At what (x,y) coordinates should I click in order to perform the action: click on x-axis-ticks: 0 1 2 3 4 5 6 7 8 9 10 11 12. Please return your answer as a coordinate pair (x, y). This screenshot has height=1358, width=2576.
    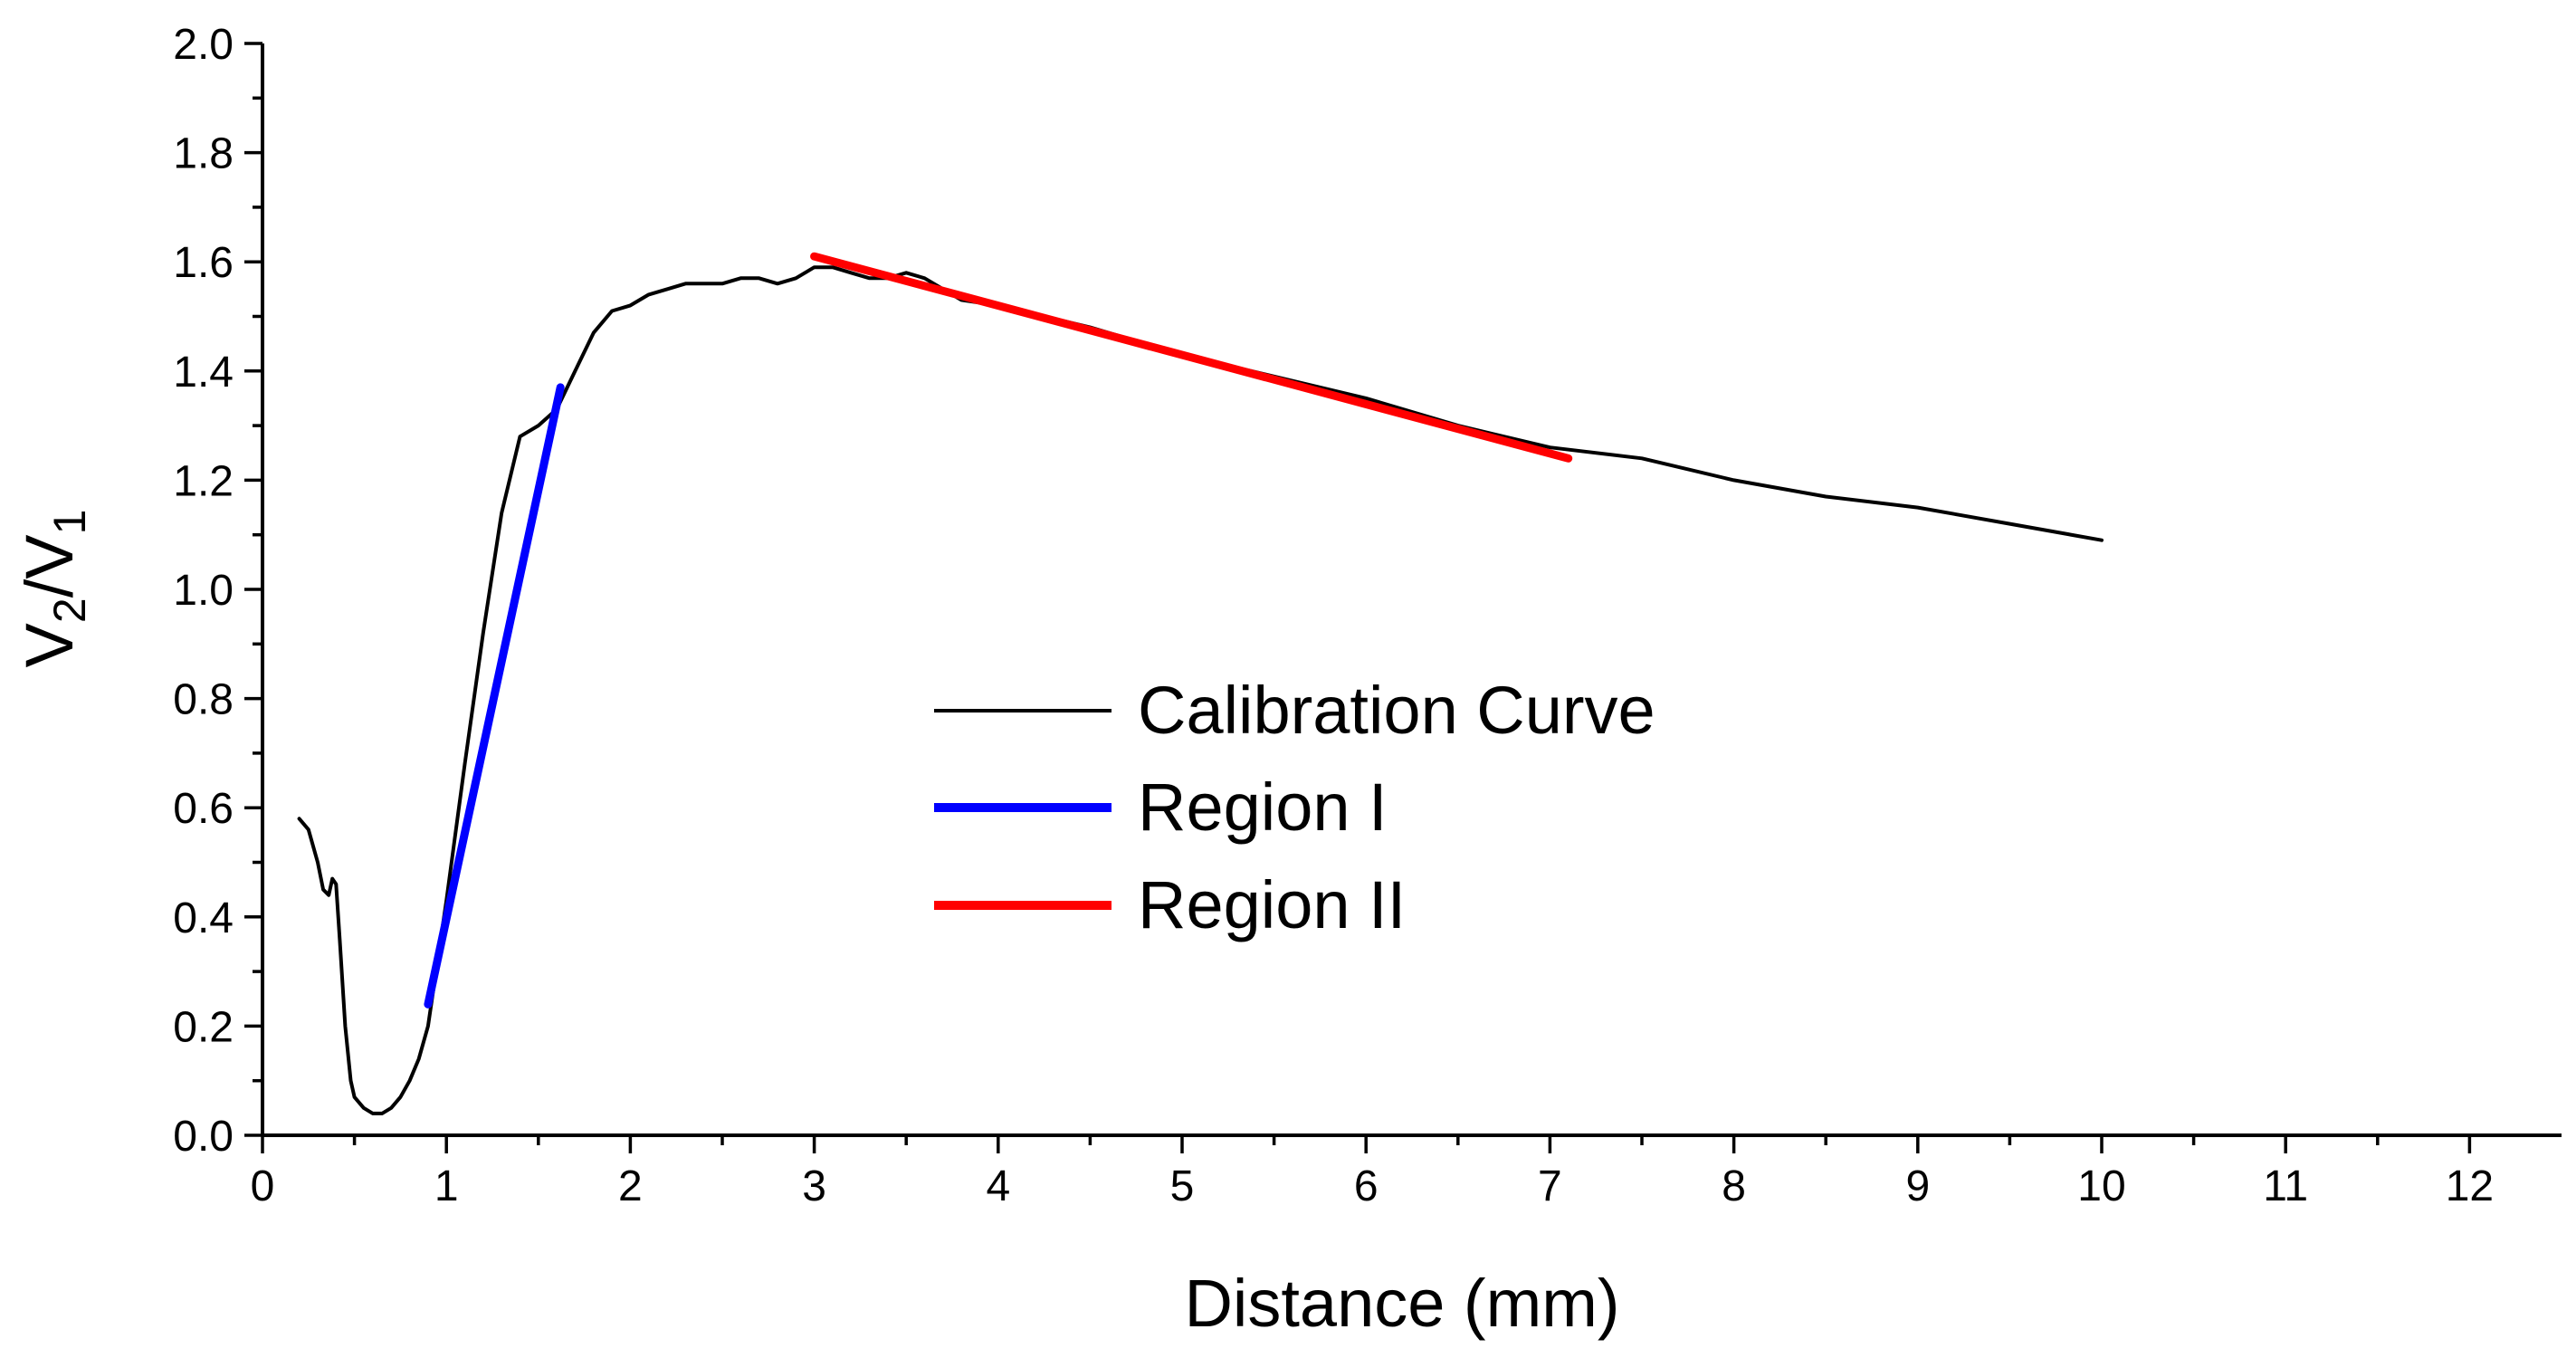
    Looking at the image, I should click on (1372, 1172).